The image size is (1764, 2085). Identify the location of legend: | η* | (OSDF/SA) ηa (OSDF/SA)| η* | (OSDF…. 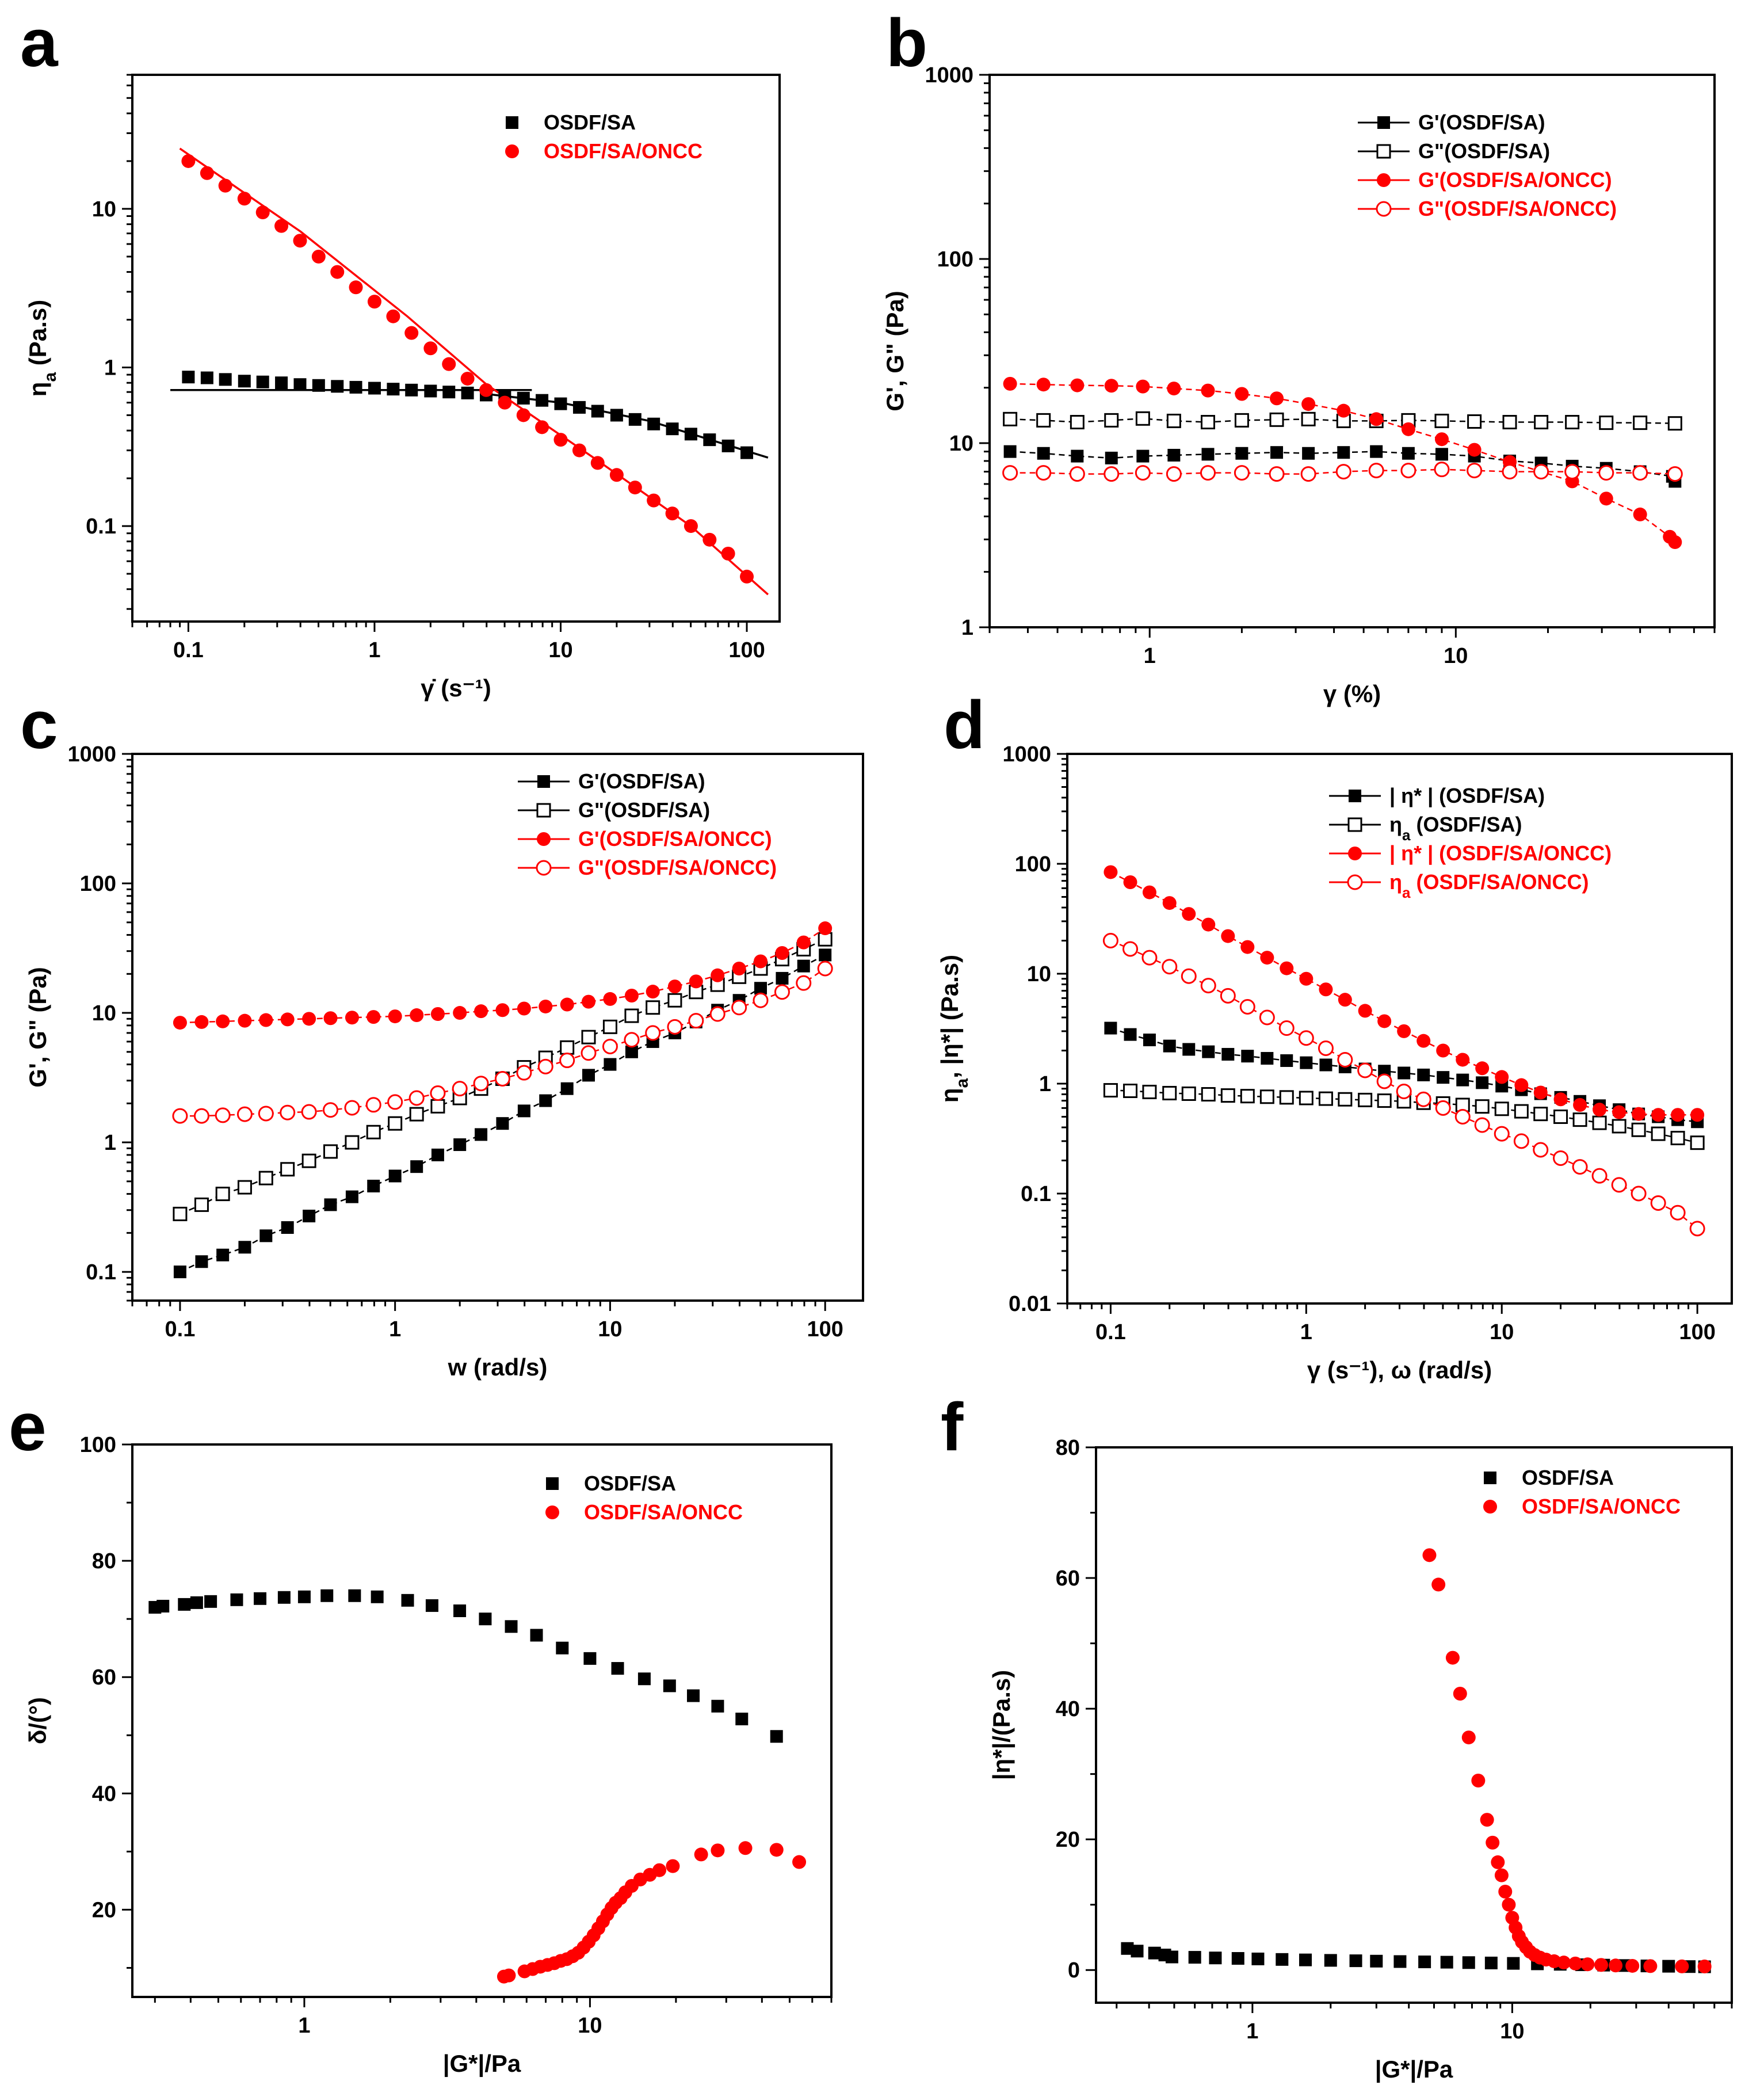
(1470, 842).